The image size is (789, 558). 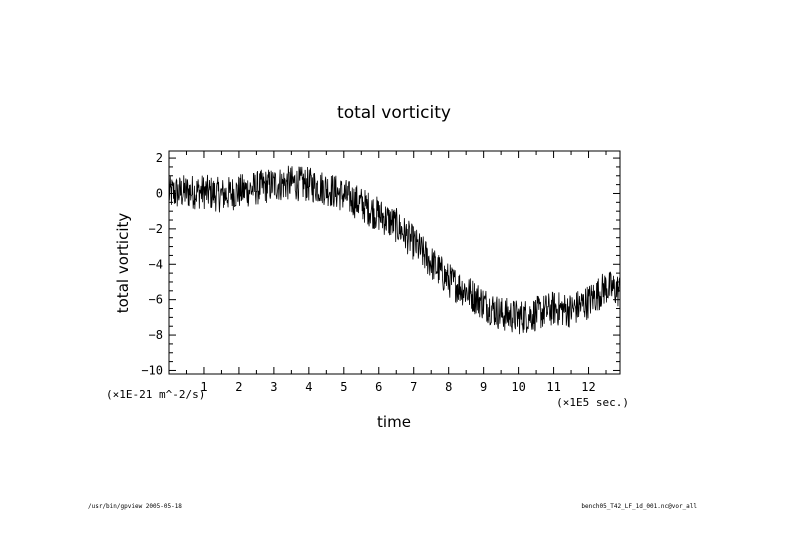 I want to click on x-tick-label: 4, so click(x=308, y=387).